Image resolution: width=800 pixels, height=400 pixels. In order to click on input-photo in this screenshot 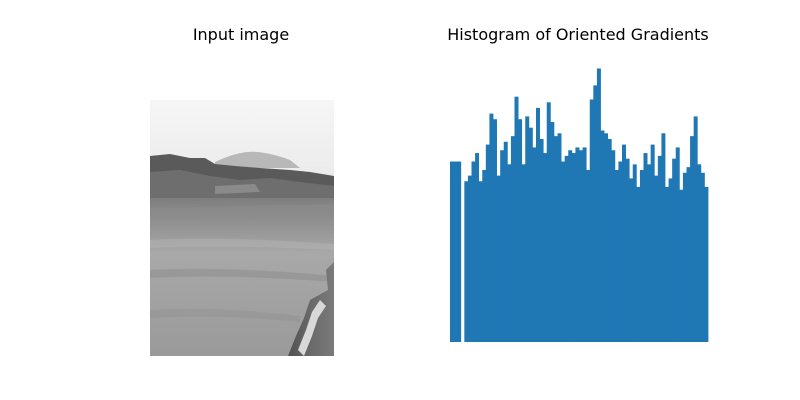, I will do `click(242, 228)`.